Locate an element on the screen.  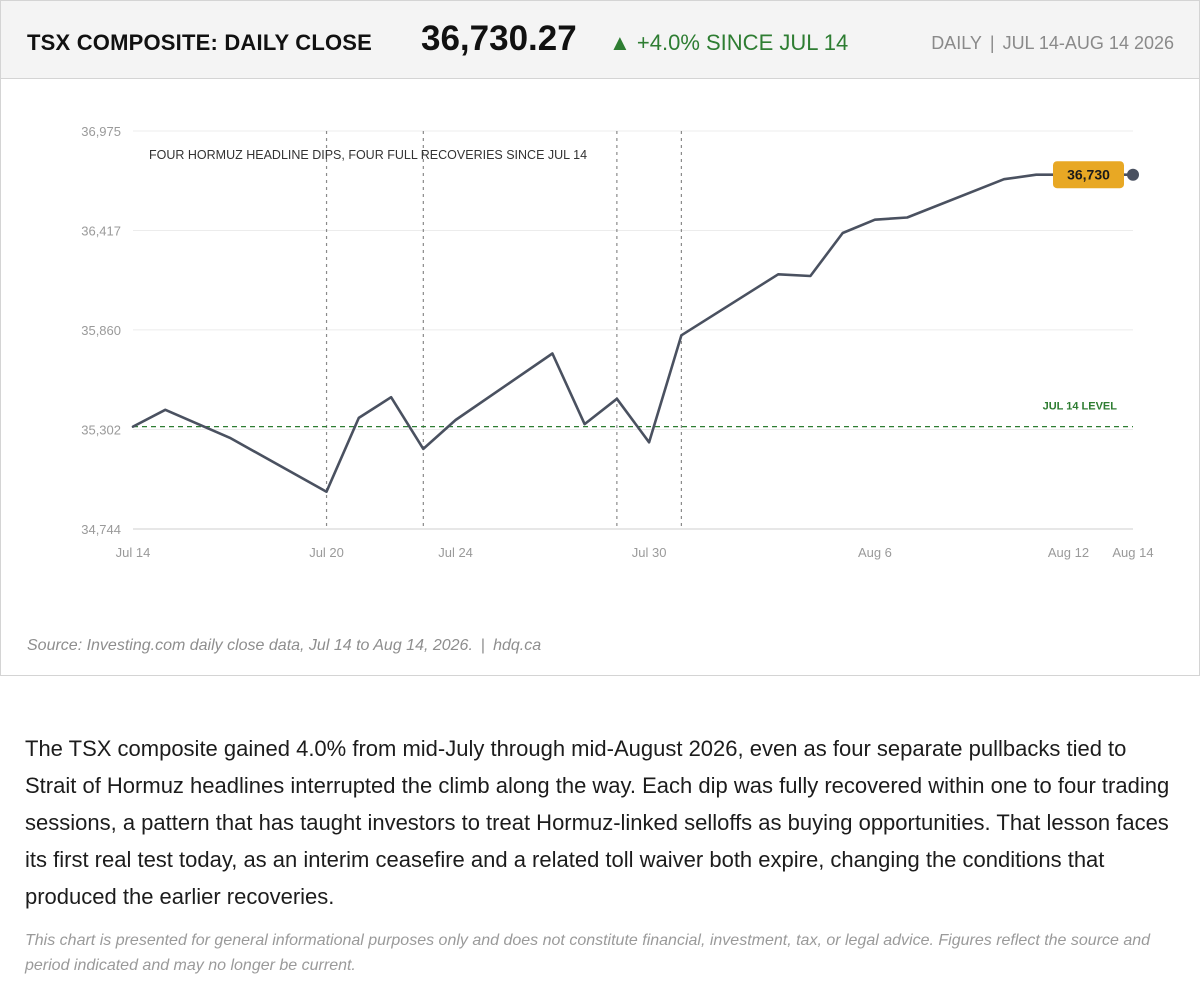
y-tick-label: 36,975 is located at coordinates (101, 131).